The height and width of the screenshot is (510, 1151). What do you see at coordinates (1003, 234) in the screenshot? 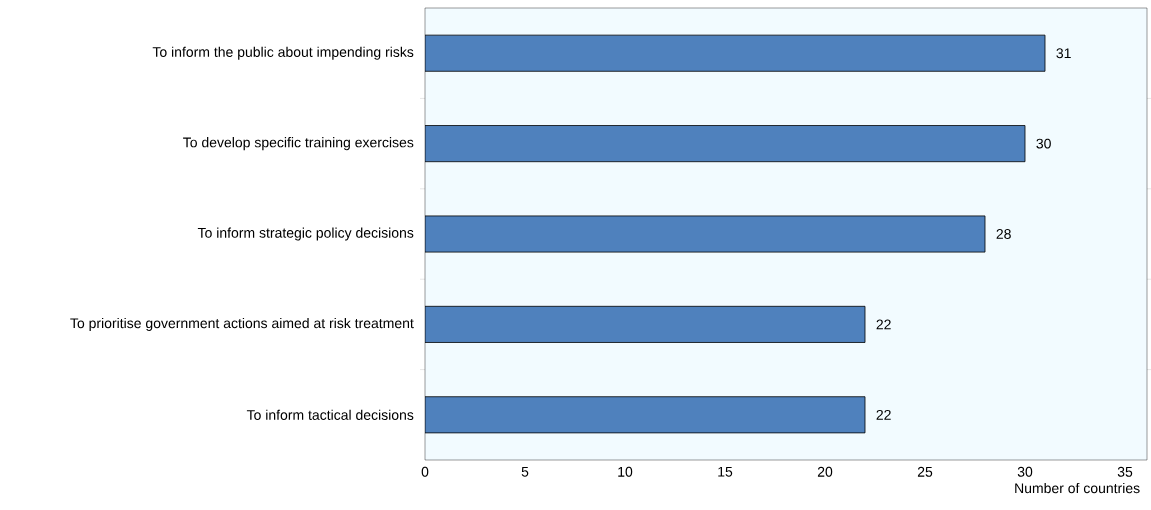
I see `data-label: 28` at bounding box center [1003, 234].